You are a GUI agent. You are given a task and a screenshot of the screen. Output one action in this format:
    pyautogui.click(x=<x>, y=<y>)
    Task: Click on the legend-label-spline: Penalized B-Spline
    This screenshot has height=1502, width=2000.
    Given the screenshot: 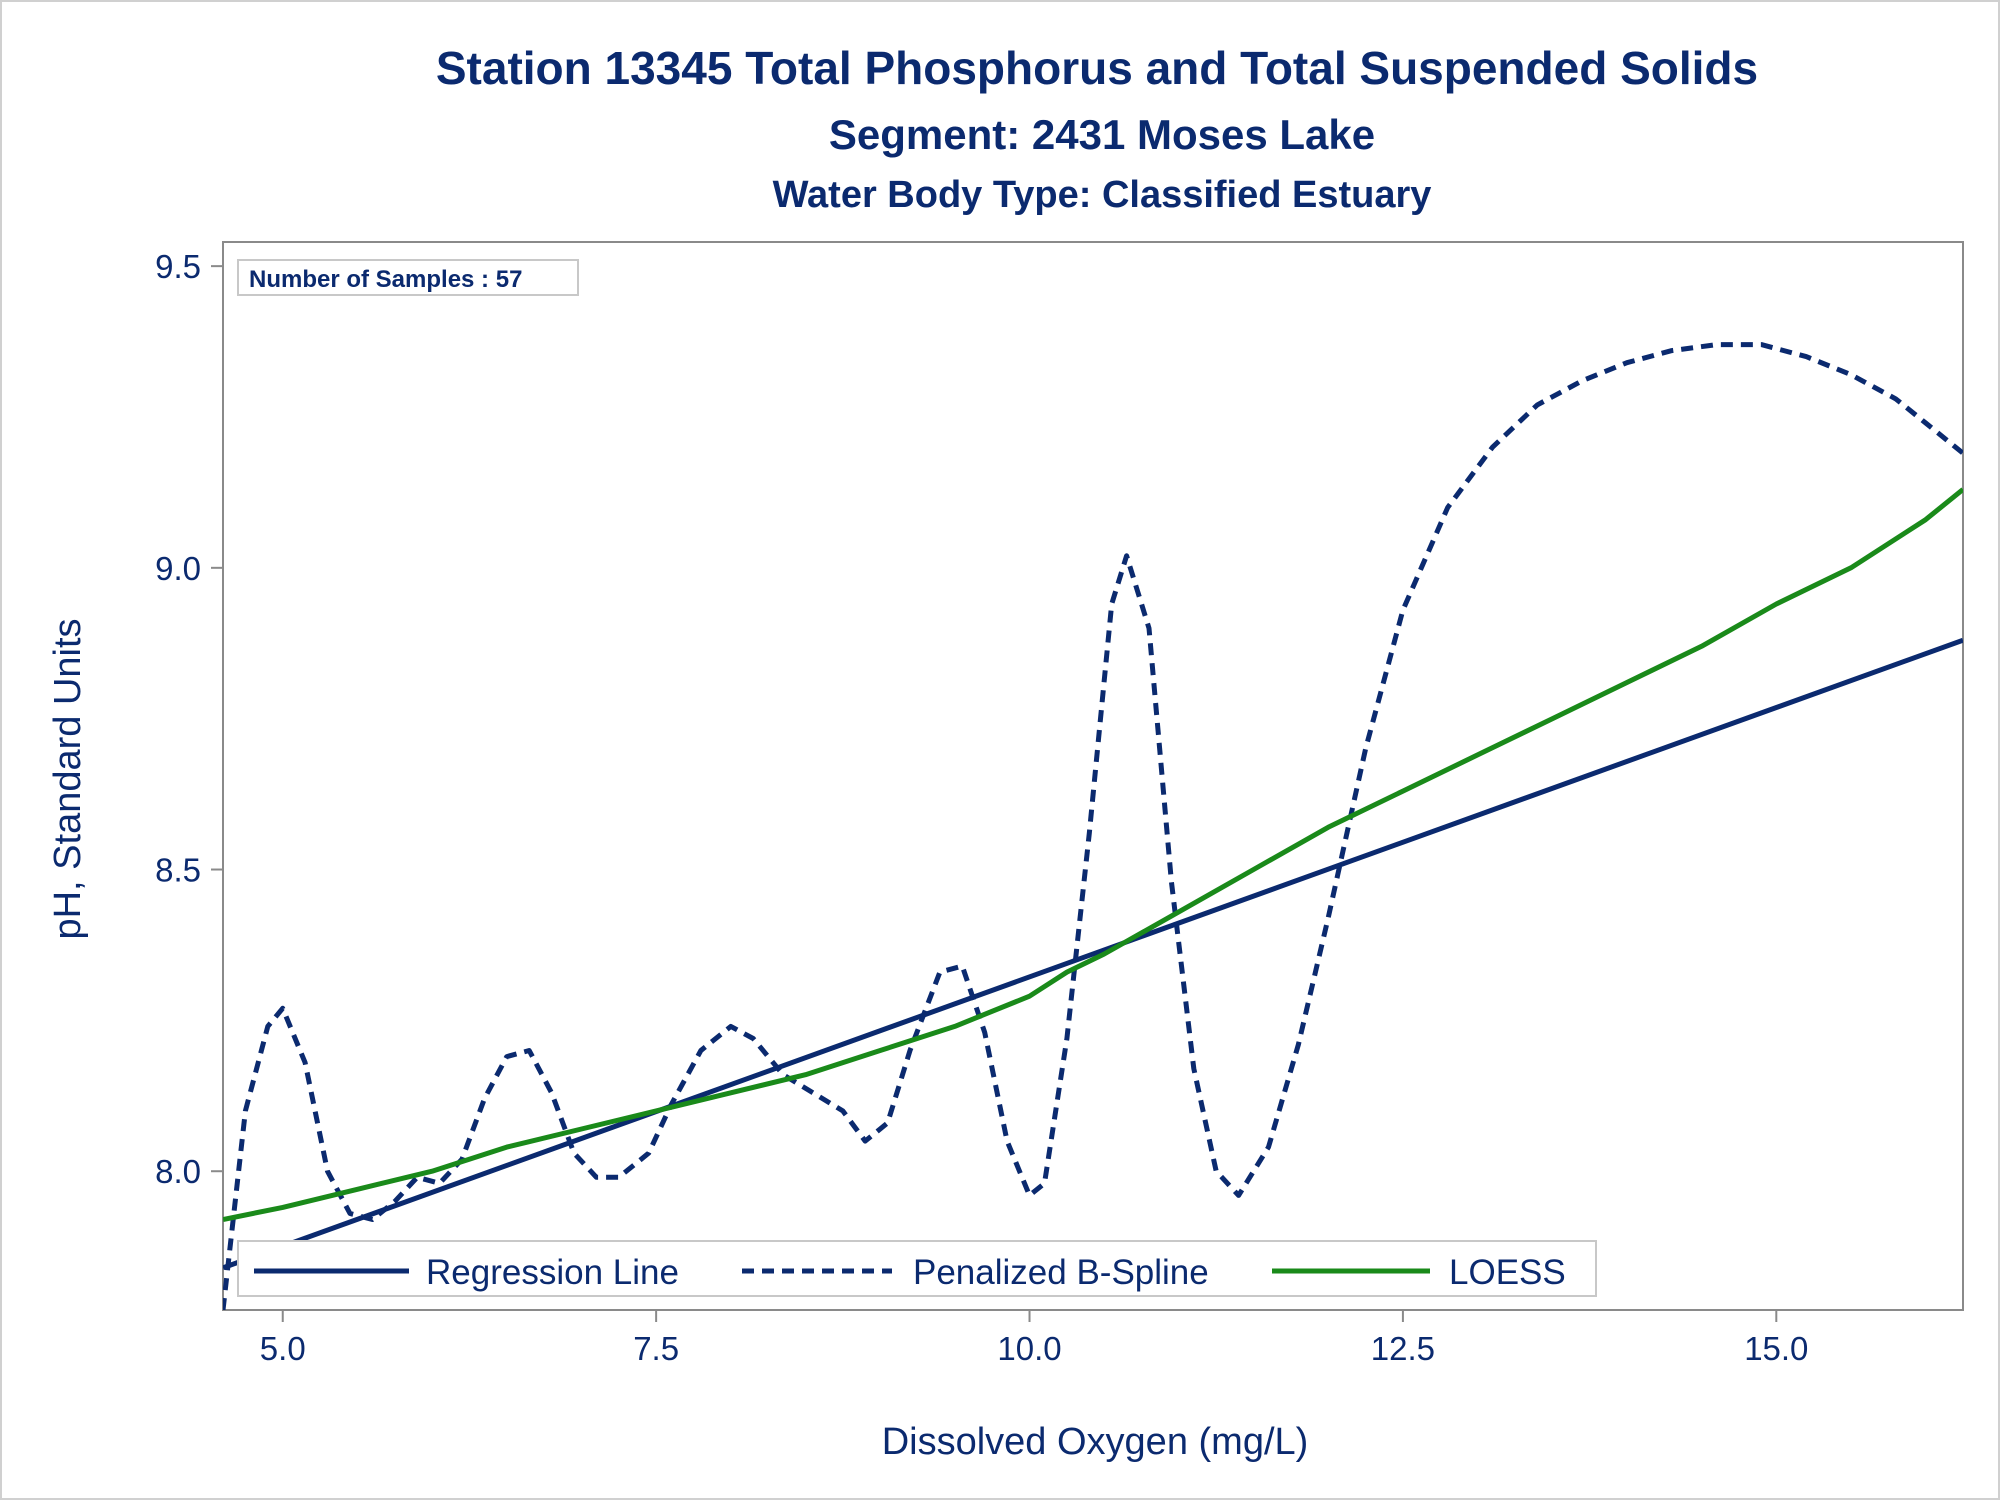 What is the action you would take?
    pyautogui.click(x=1061, y=1272)
    